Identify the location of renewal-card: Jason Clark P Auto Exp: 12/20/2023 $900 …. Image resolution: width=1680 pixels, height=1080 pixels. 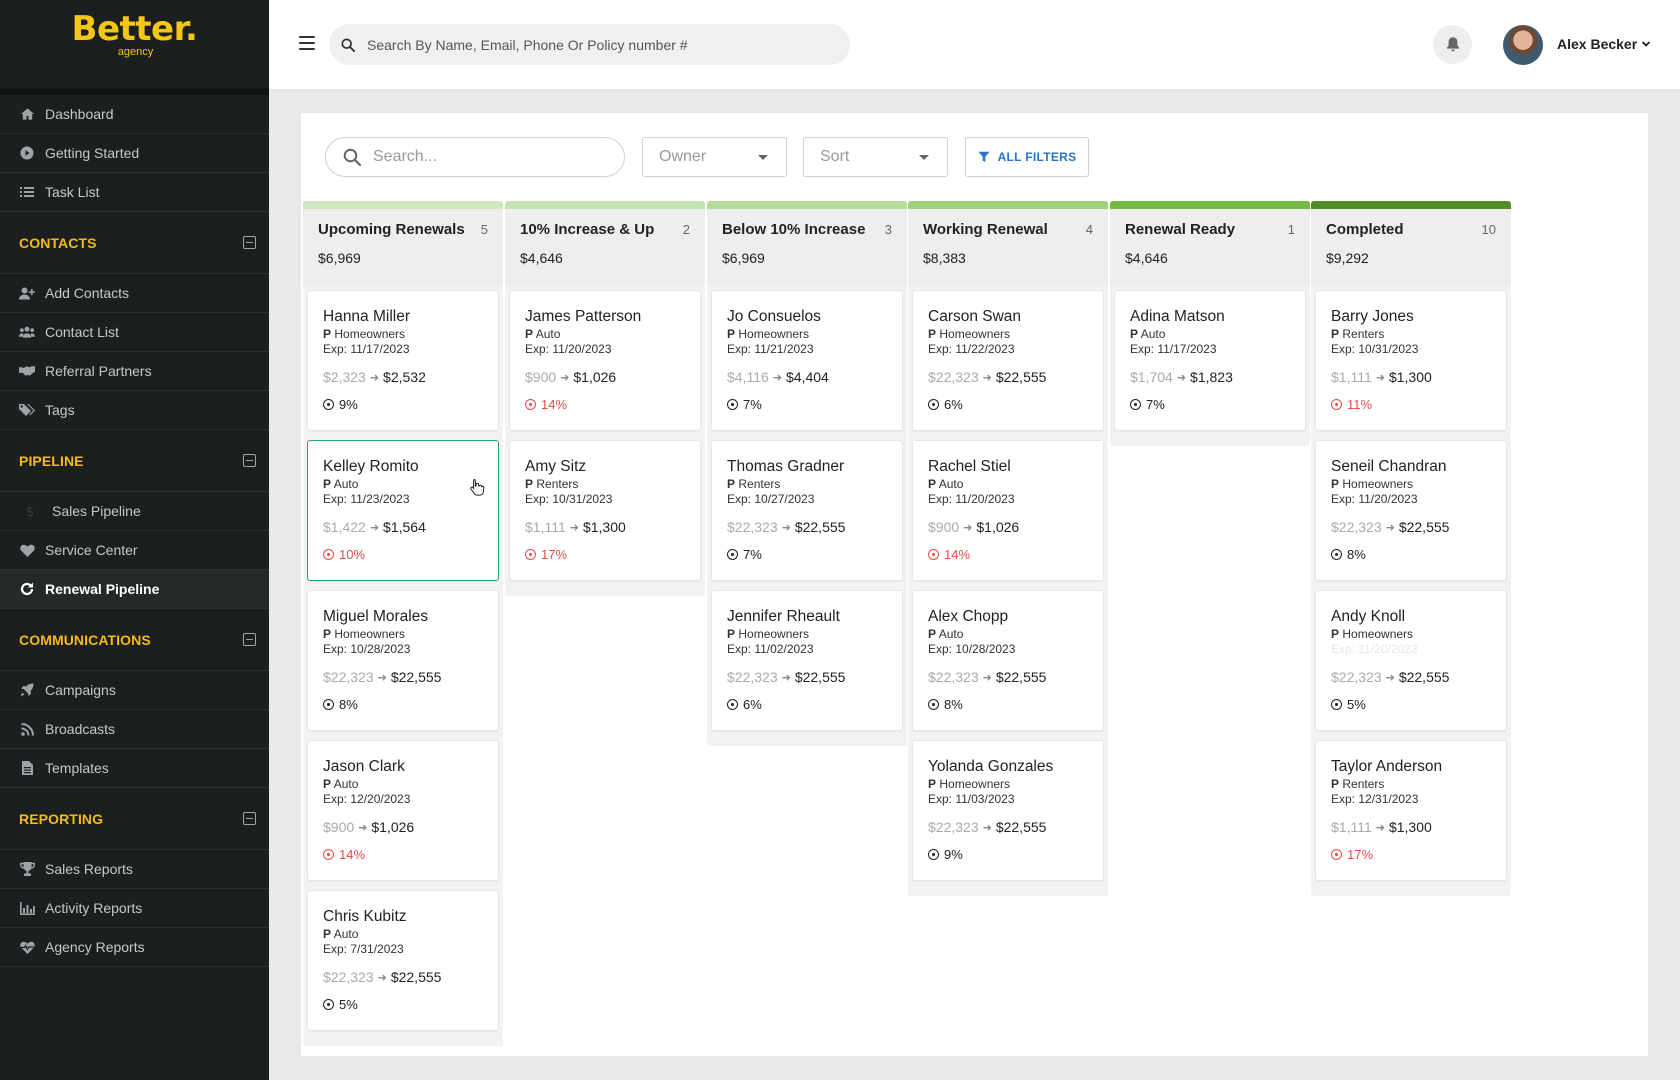
(403, 810).